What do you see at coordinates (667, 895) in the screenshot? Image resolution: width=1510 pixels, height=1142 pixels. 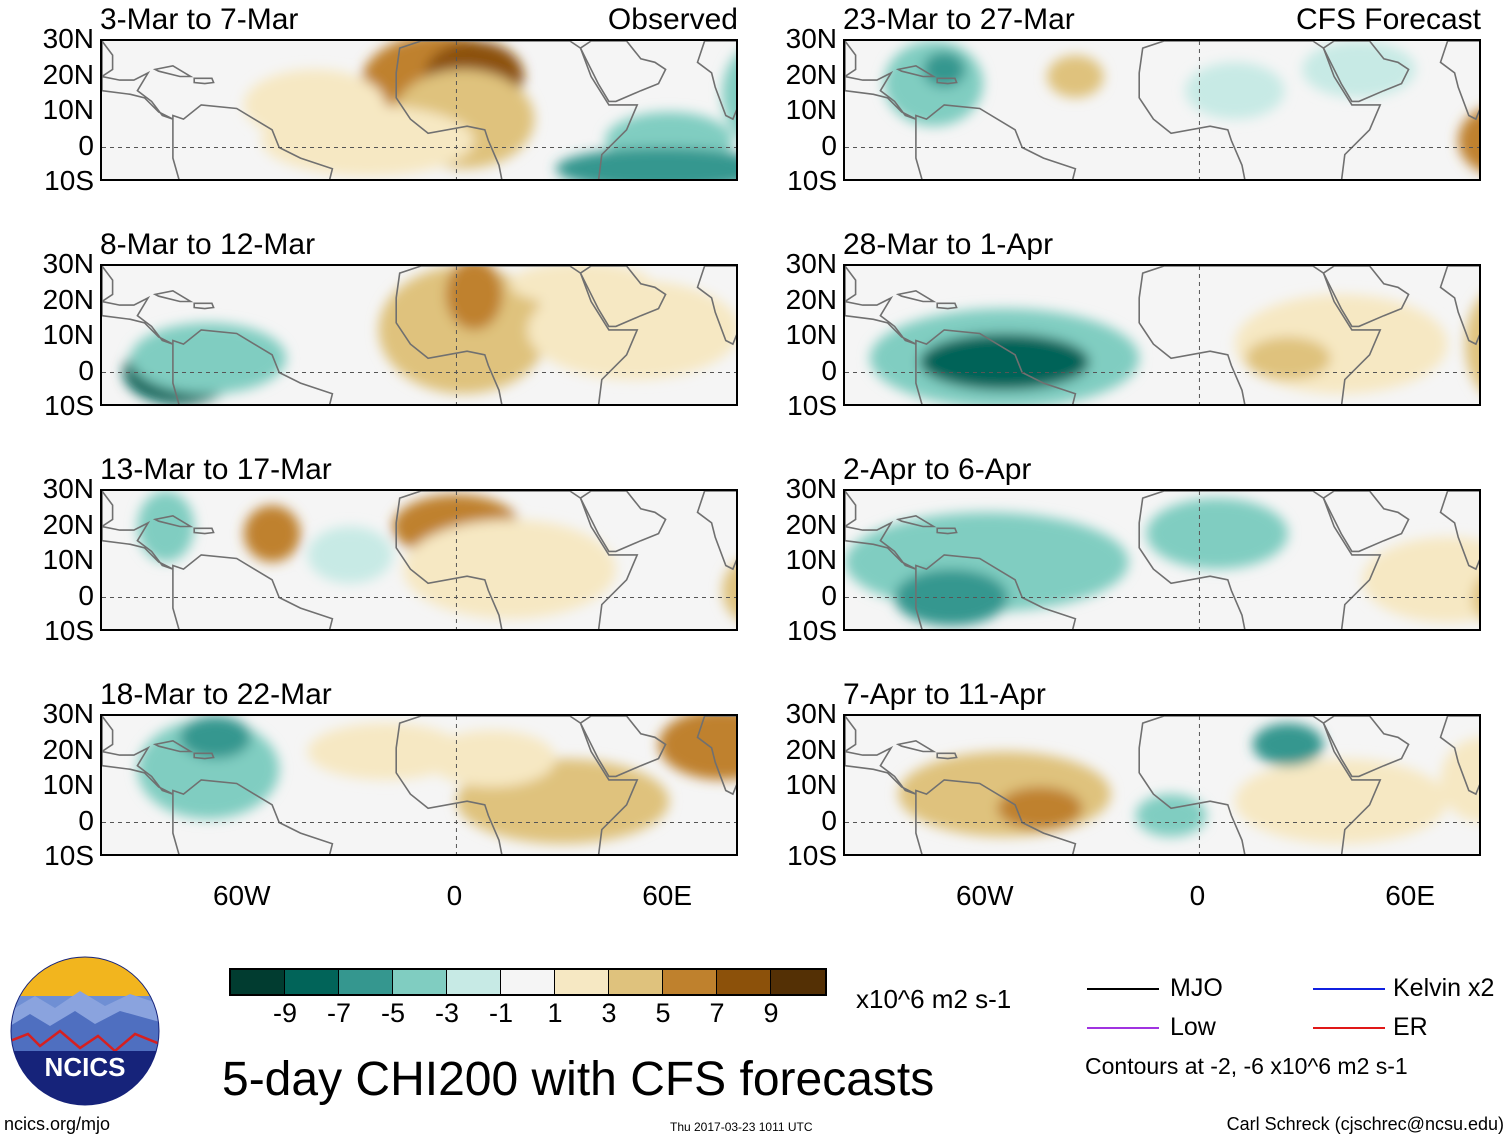 I see `lon-tick-label: 60E` at bounding box center [667, 895].